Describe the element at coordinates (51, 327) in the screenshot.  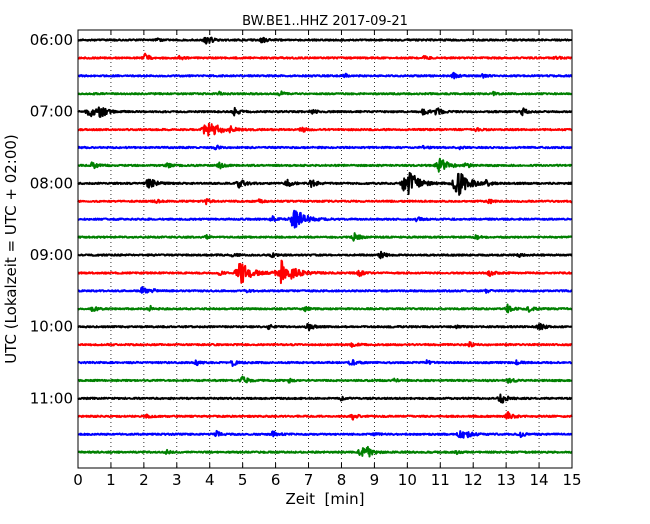
I see `y-tick-label: 10:00` at that location.